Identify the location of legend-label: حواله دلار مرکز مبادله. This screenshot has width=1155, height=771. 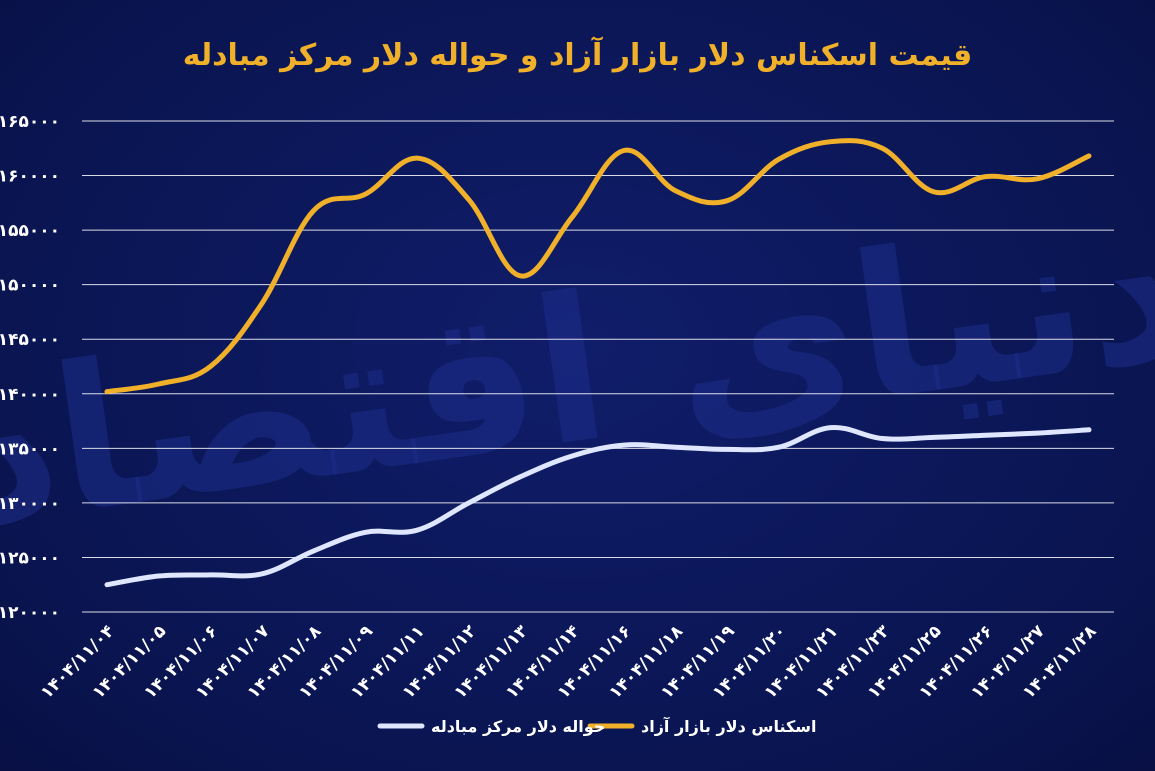
(518, 726).